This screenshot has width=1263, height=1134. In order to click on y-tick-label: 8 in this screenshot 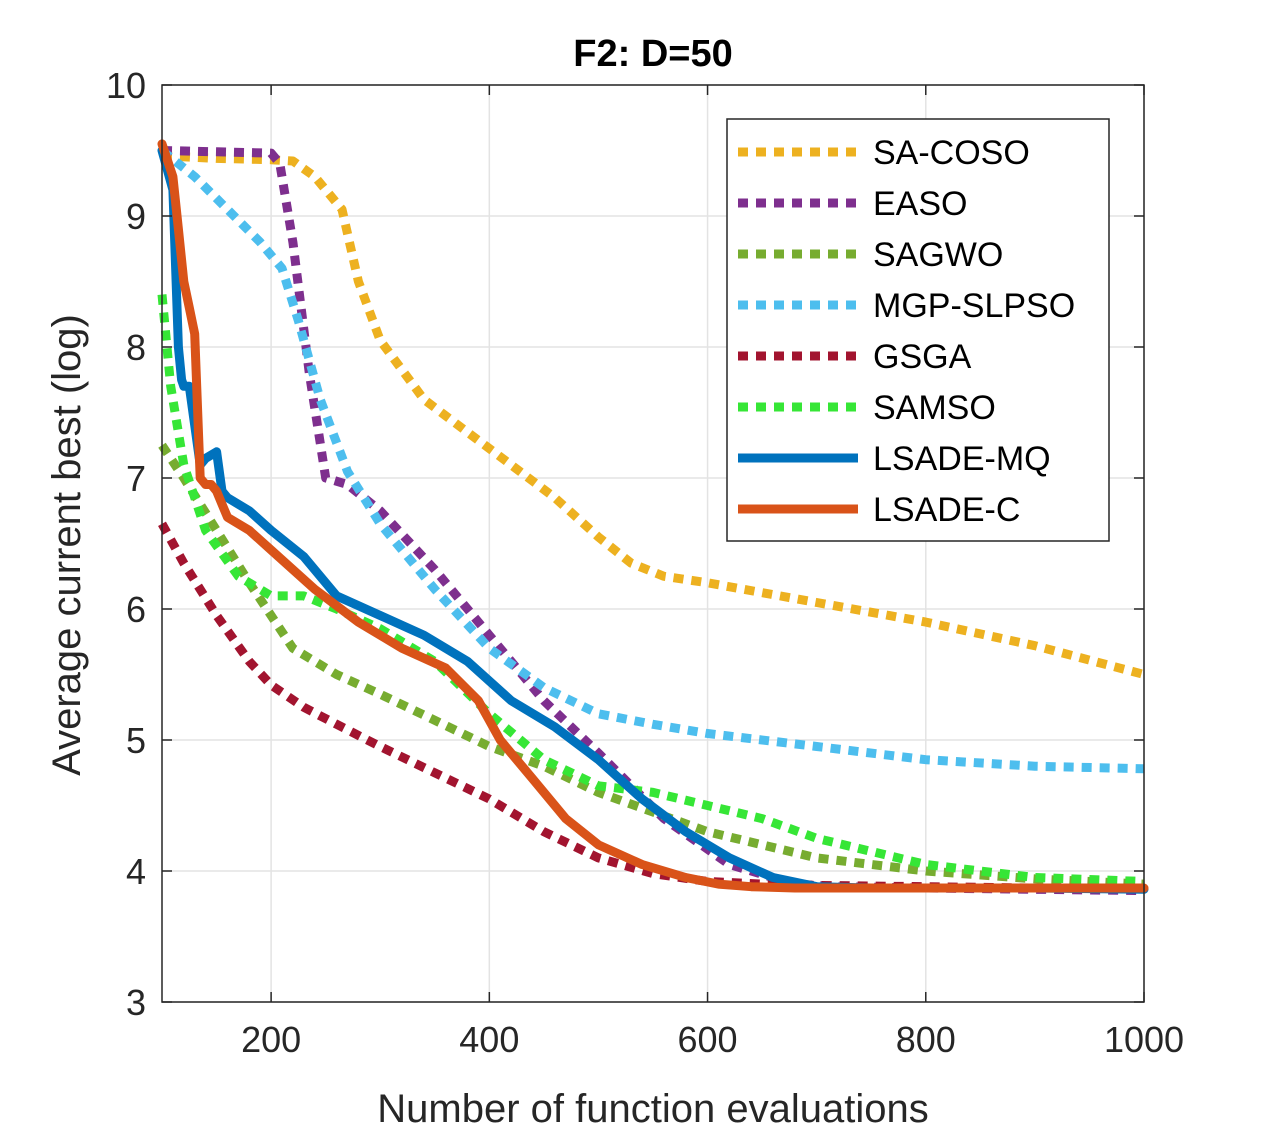, I will do `click(136, 347)`.